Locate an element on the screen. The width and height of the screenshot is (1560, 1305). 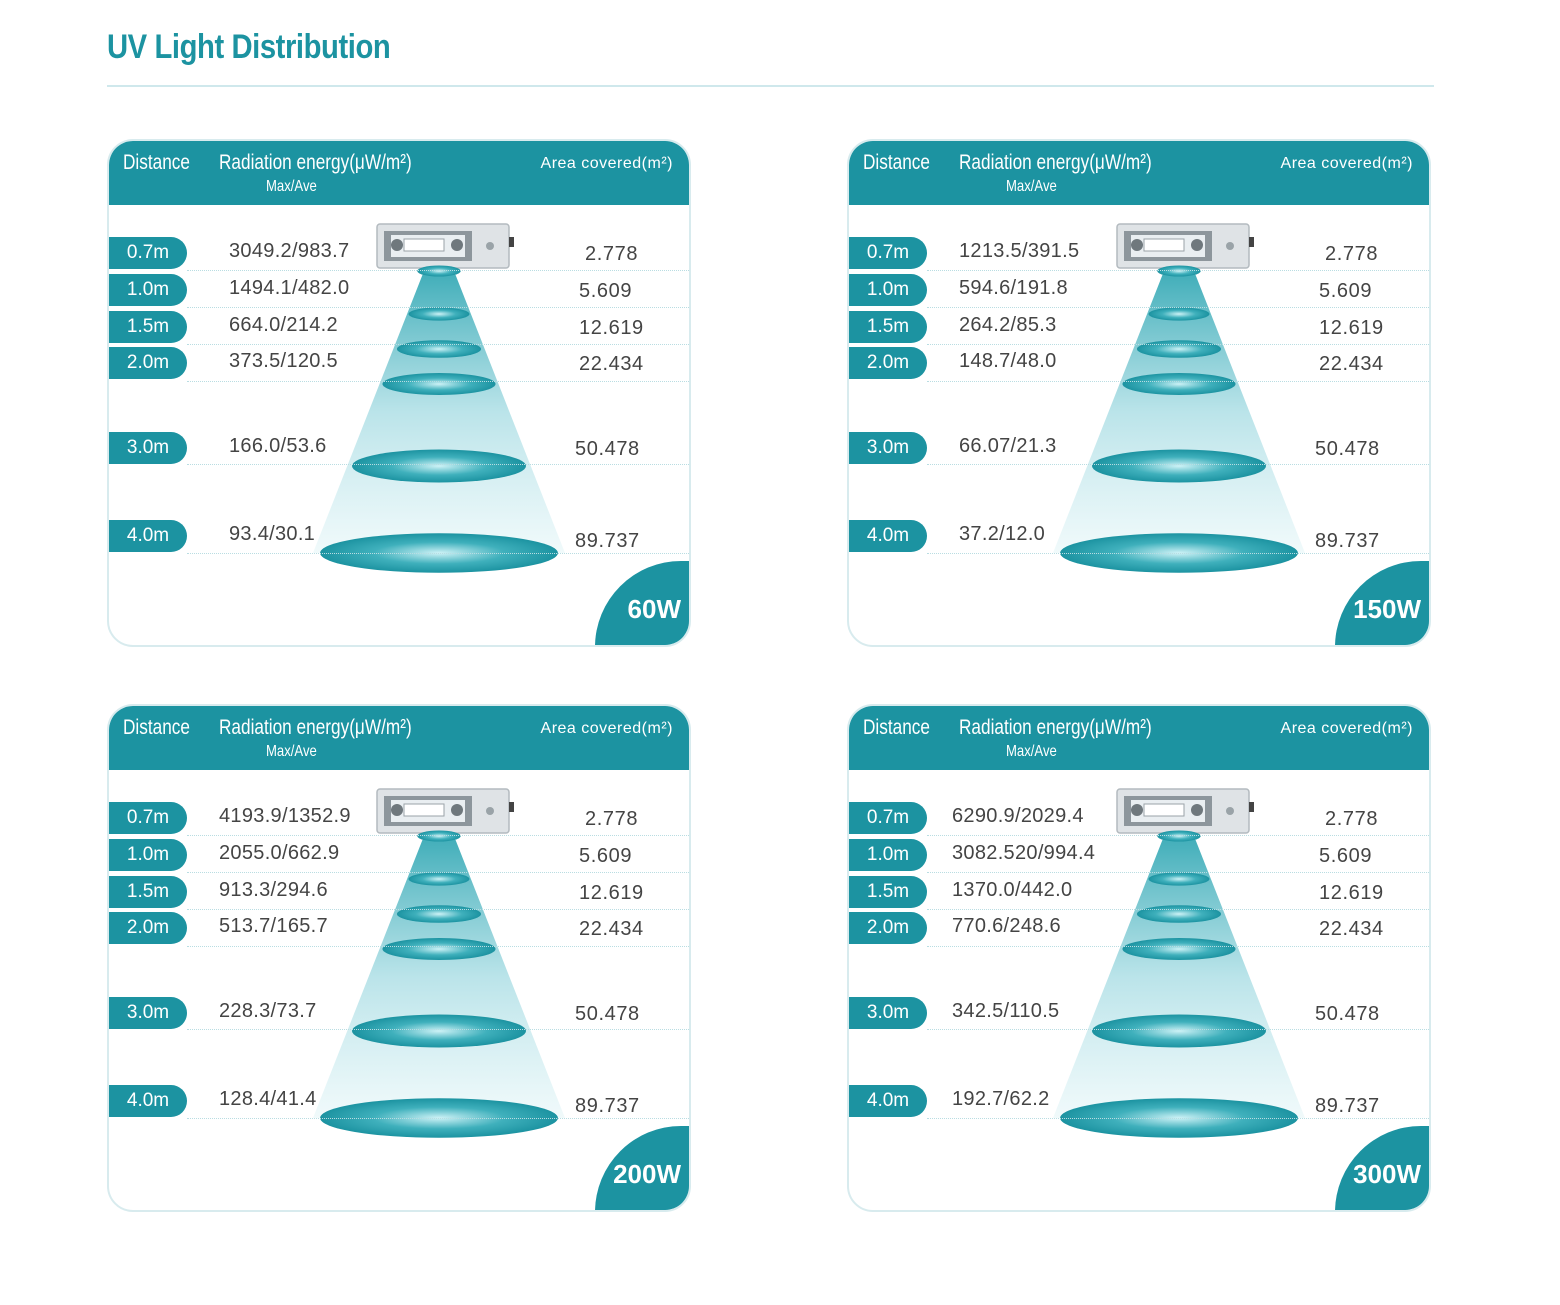
header-area-covered: Area covered(m²) is located at coordinates (606, 163).